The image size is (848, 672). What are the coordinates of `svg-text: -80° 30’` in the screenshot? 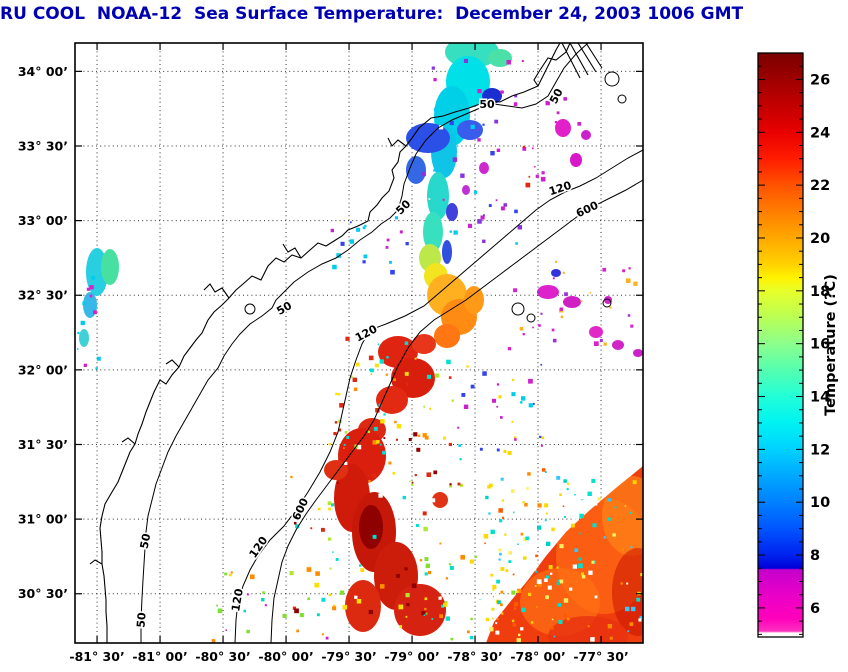 It's located at (222, 656).